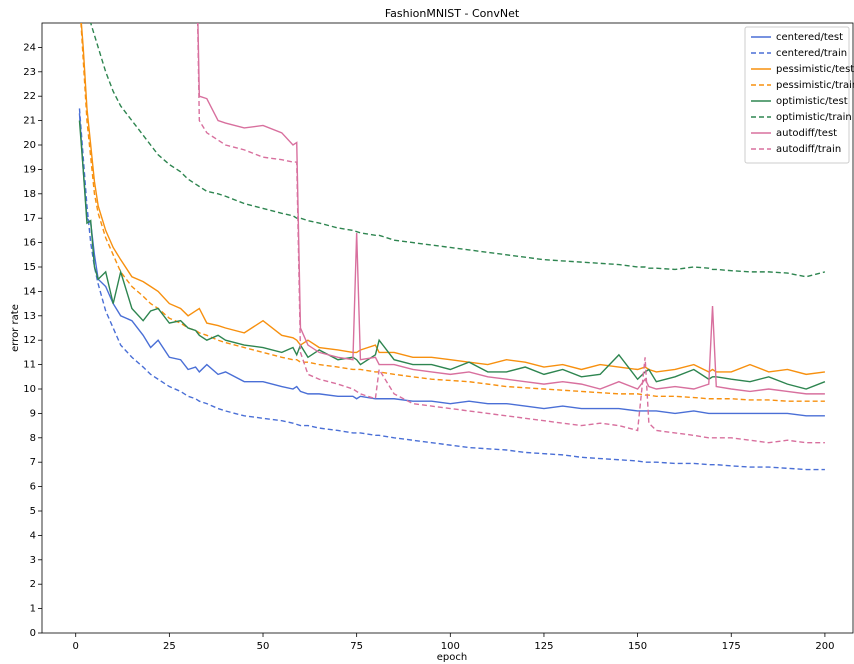 The image size is (854, 664). What do you see at coordinates (29, 96) in the screenshot?
I see `y-tick-label: 22` at bounding box center [29, 96].